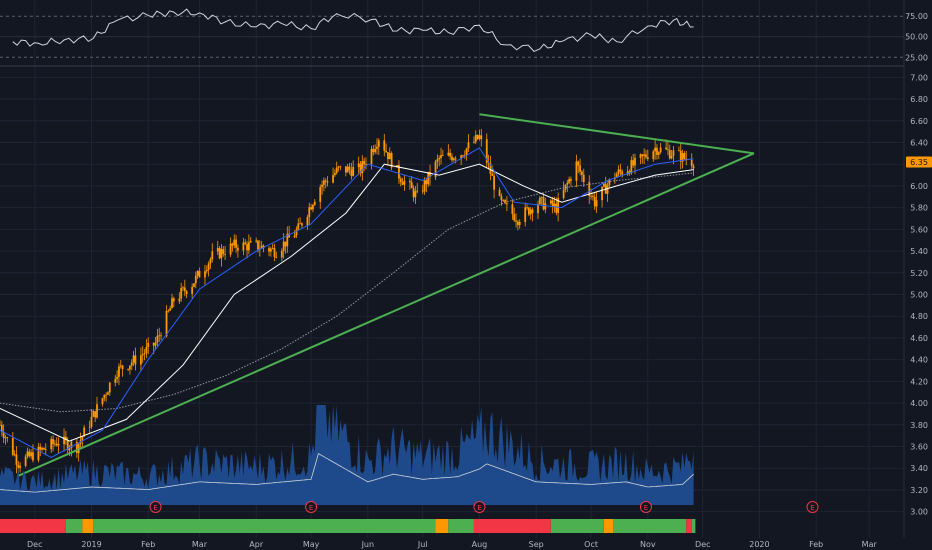 The height and width of the screenshot is (550, 932). What do you see at coordinates (617, 134) in the screenshot?
I see `upper-trendline` at bounding box center [617, 134].